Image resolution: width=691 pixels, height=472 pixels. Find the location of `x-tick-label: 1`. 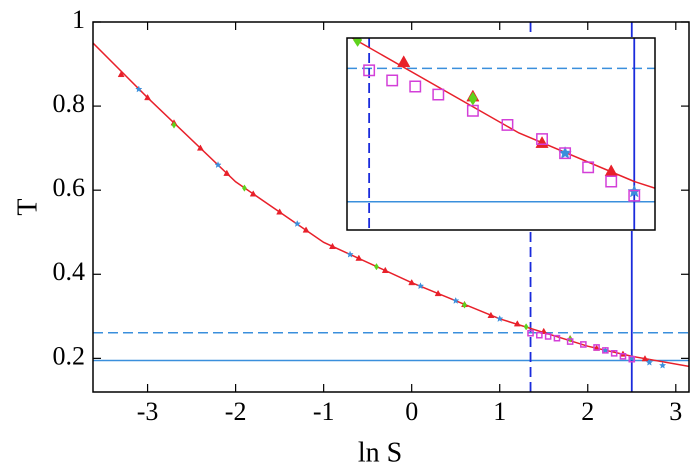

x-tick-label: 1 is located at coordinates (499, 411).